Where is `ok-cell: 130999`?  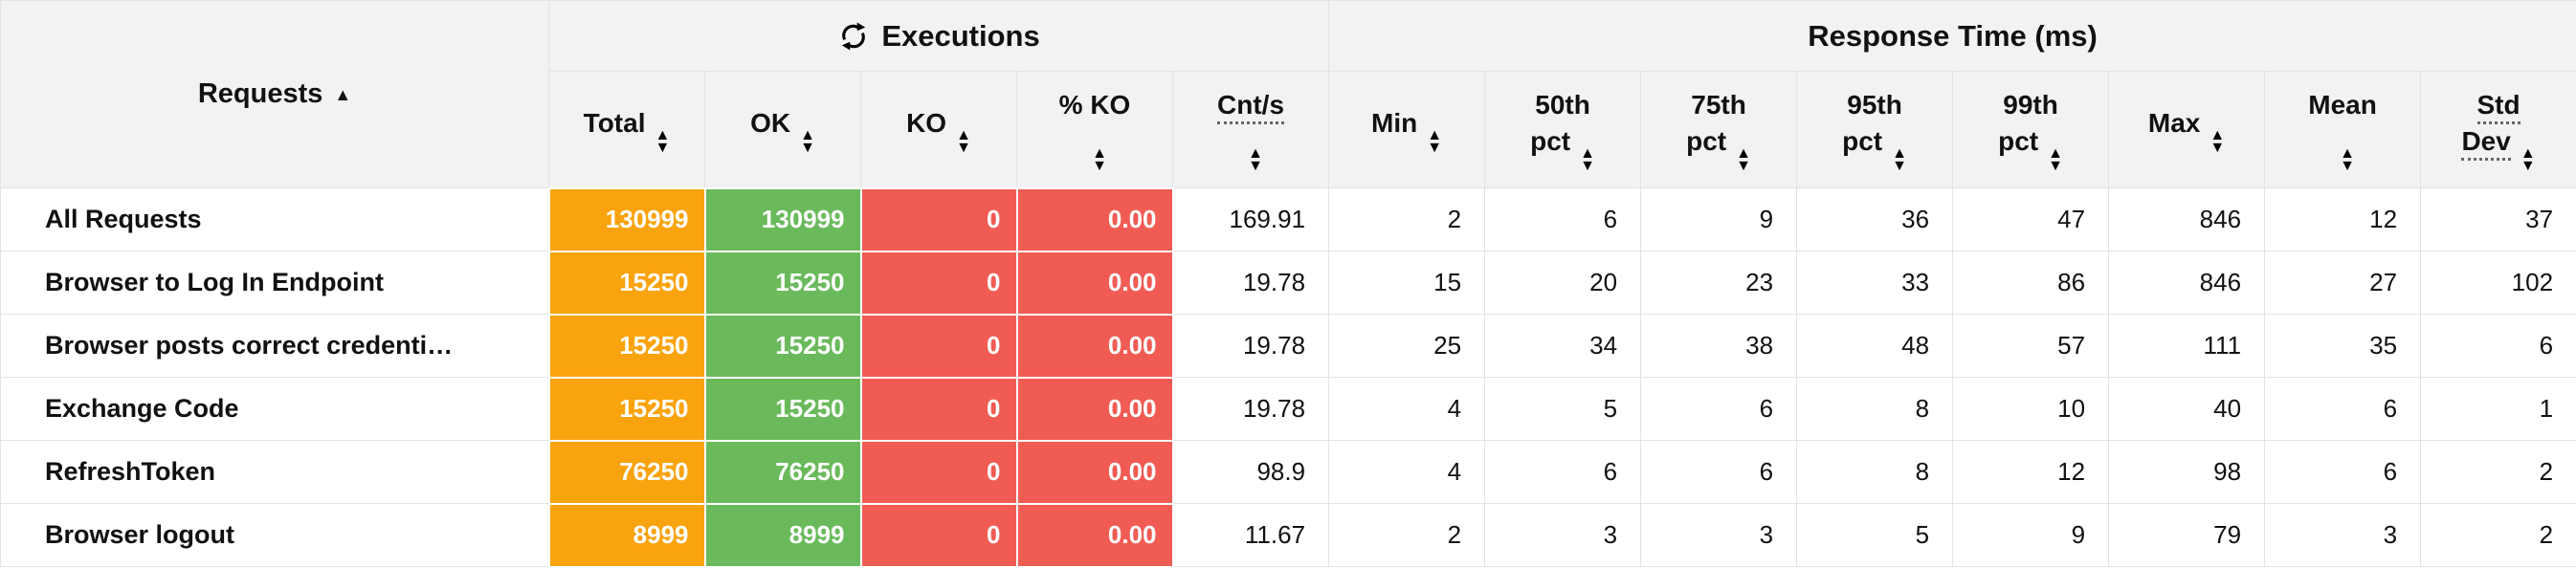 ok-cell: 130999 is located at coordinates (783, 219).